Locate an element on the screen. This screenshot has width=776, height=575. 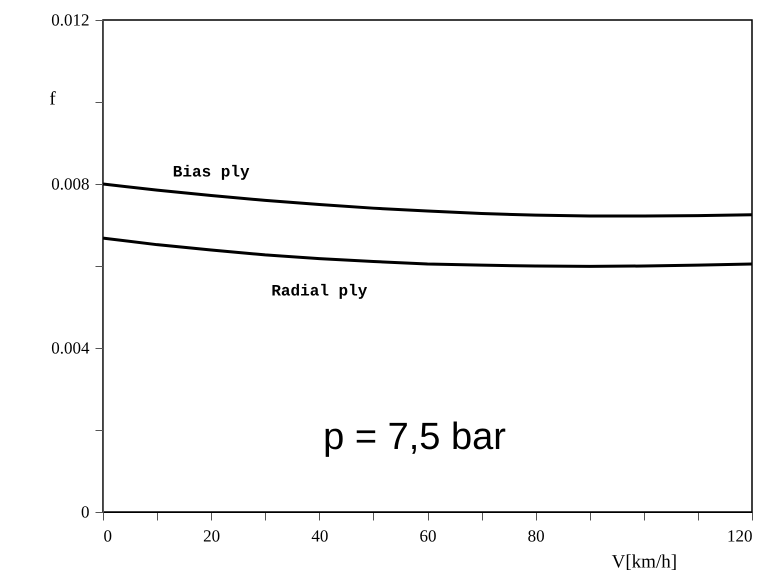
x-tick-label: 60 is located at coordinates (428, 536).